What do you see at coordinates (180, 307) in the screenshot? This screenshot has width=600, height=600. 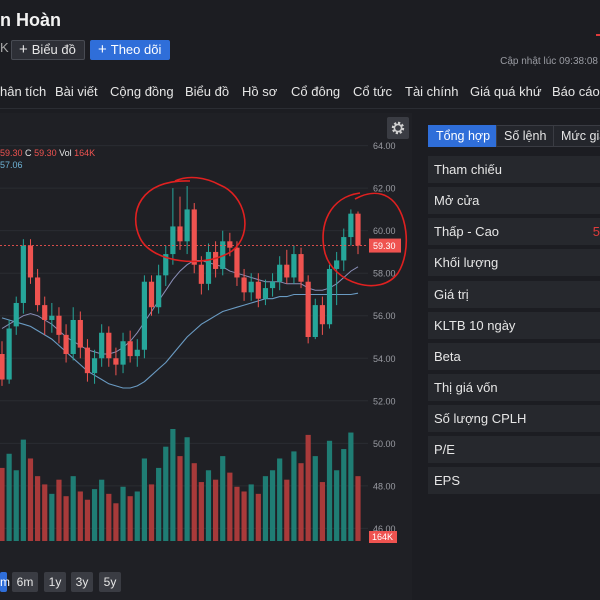 I see `ma-line-fast` at bounding box center [180, 307].